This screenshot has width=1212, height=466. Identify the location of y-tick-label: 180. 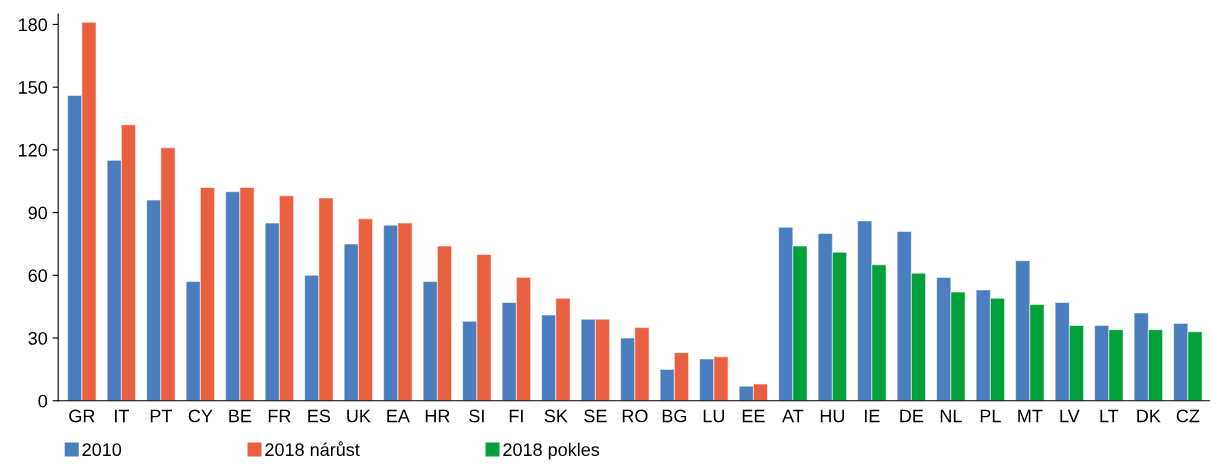
(33, 25).